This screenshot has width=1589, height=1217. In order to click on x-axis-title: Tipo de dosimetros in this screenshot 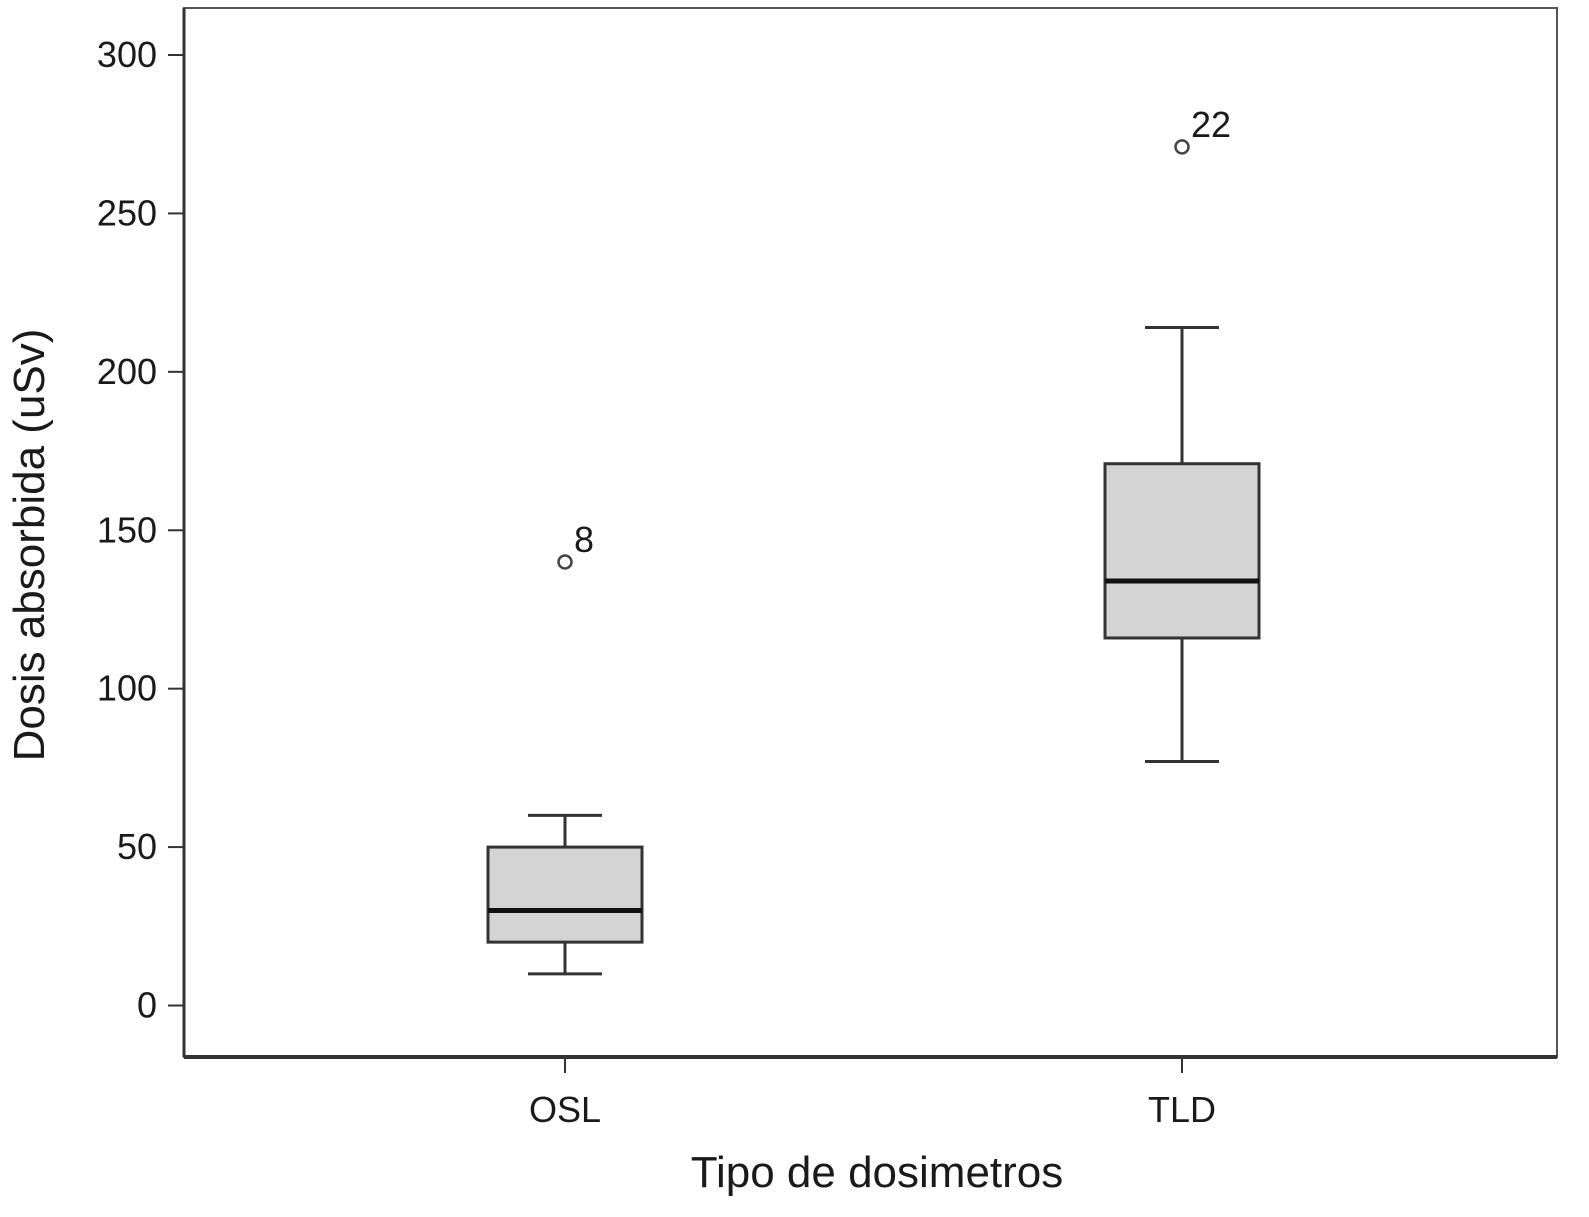, I will do `click(877, 1172)`.